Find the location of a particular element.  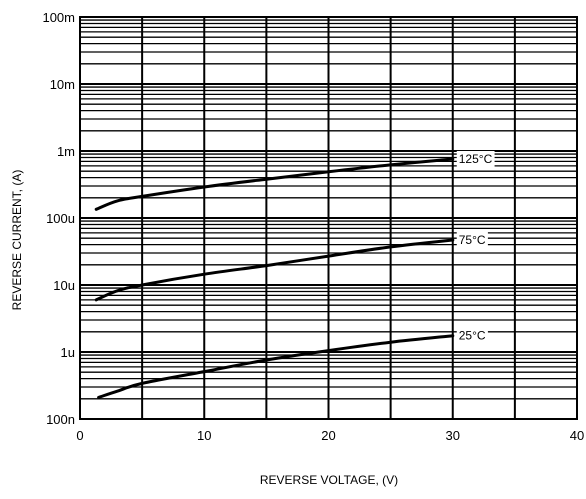

x-tick-label: 40 is located at coordinates (577, 435).